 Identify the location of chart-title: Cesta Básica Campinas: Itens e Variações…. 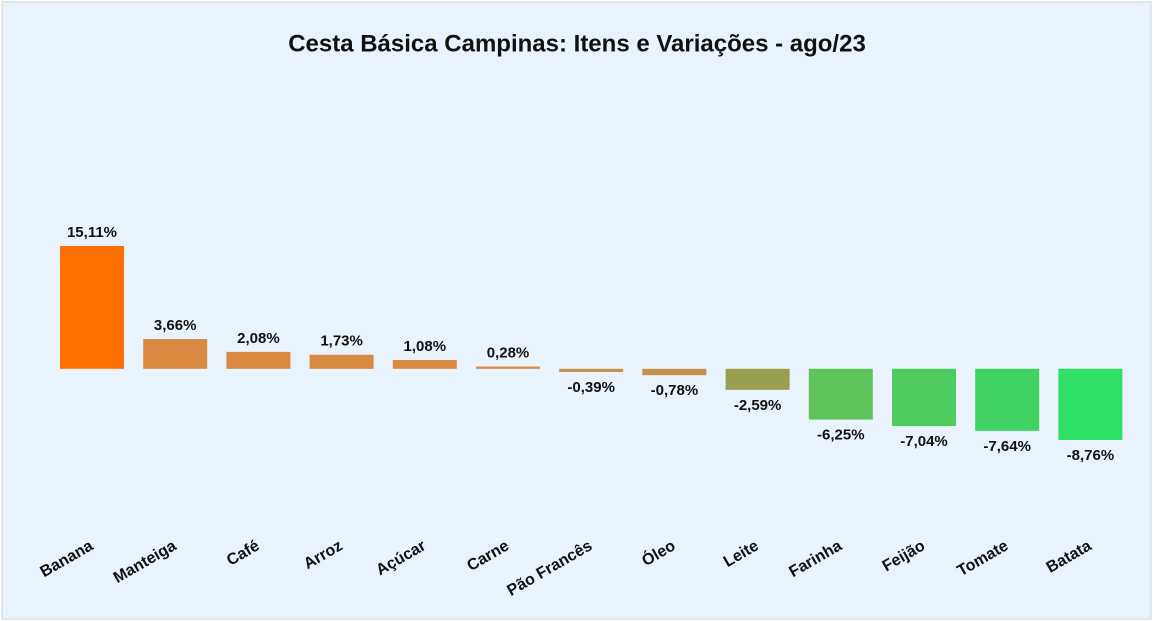
(577, 43).